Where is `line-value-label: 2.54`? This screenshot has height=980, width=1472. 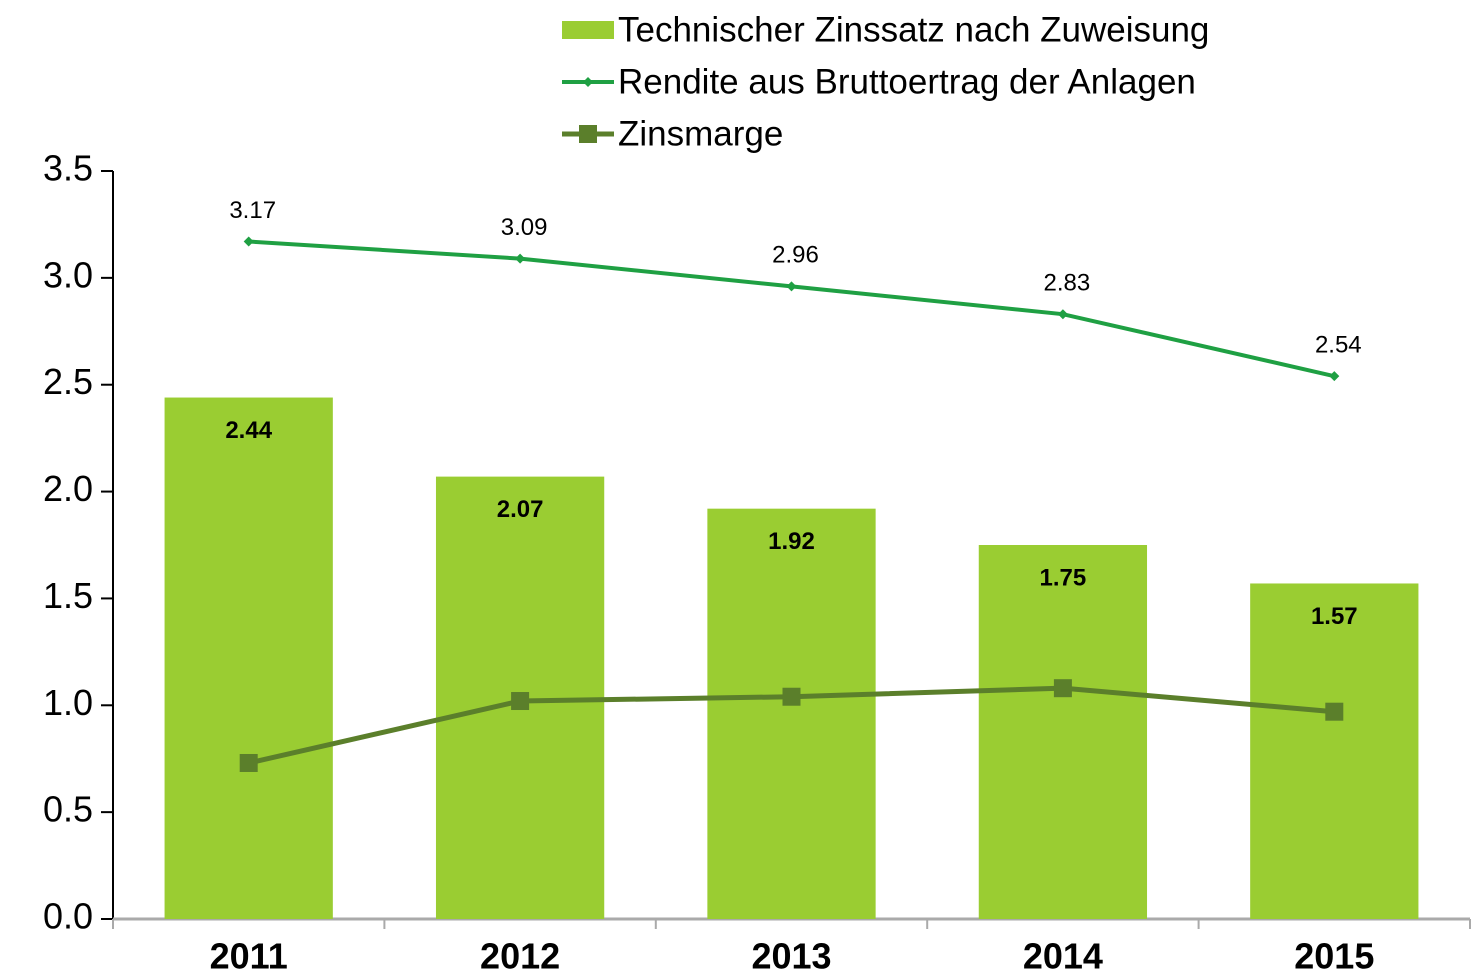 line-value-label: 2.54 is located at coordinates (1338, 345).